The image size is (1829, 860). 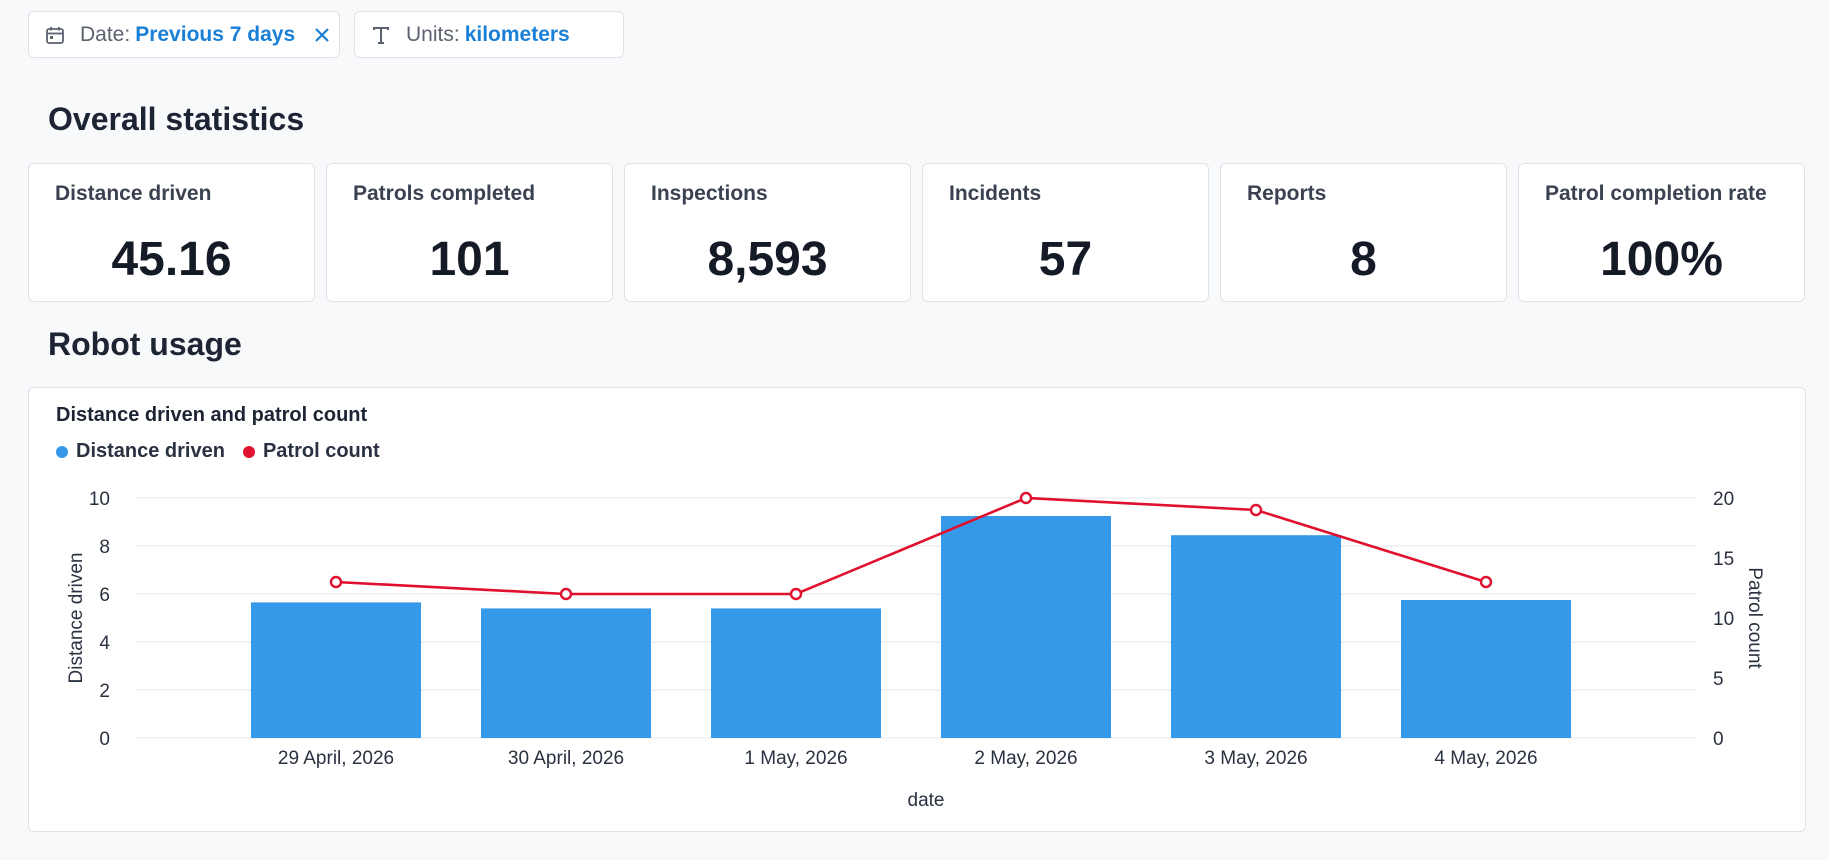 What do you see at coordinates (1025, 758) in the screenshot?
I see `x-tick-label: 2 May, 2026` at bounding box center [1025, 758].